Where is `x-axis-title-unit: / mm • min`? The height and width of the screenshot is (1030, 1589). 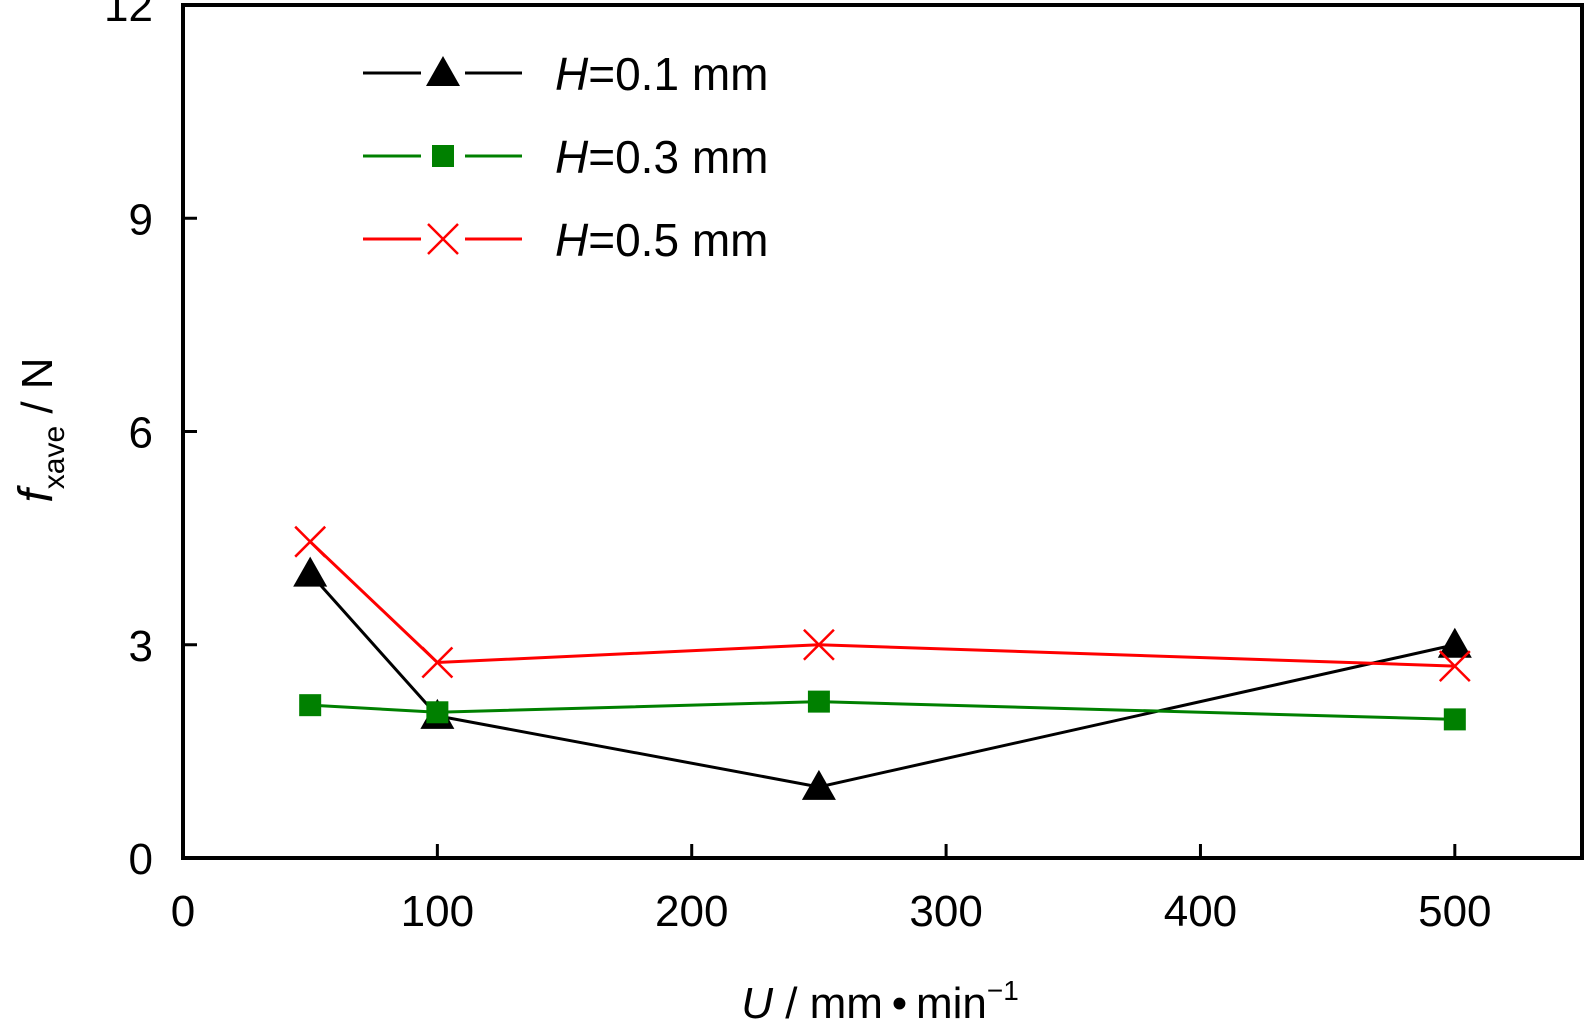
x-axis-title-unit: / mm • min is located at coordinates (880, 1003).